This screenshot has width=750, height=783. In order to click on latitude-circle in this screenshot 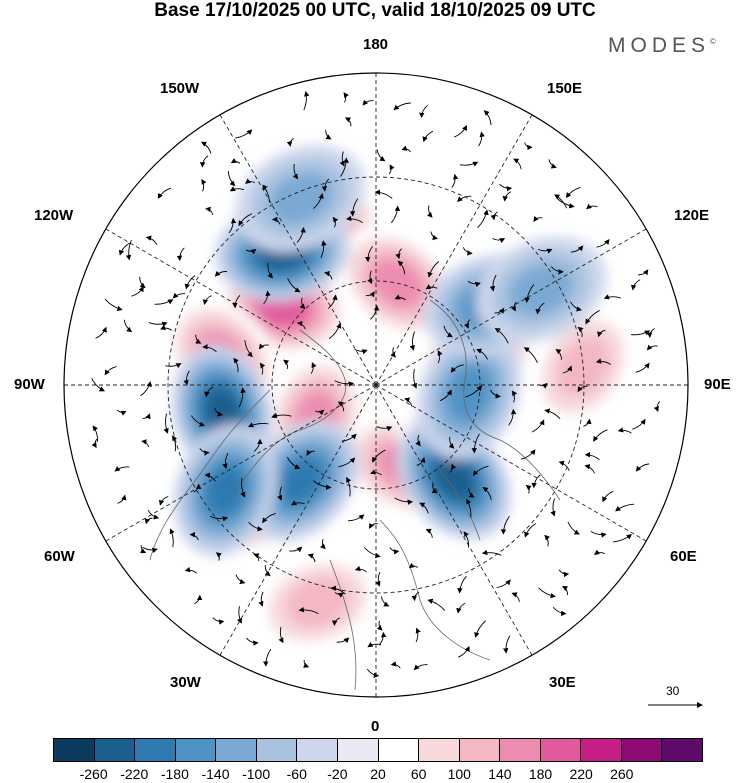, I will do `click(376, 385)`.